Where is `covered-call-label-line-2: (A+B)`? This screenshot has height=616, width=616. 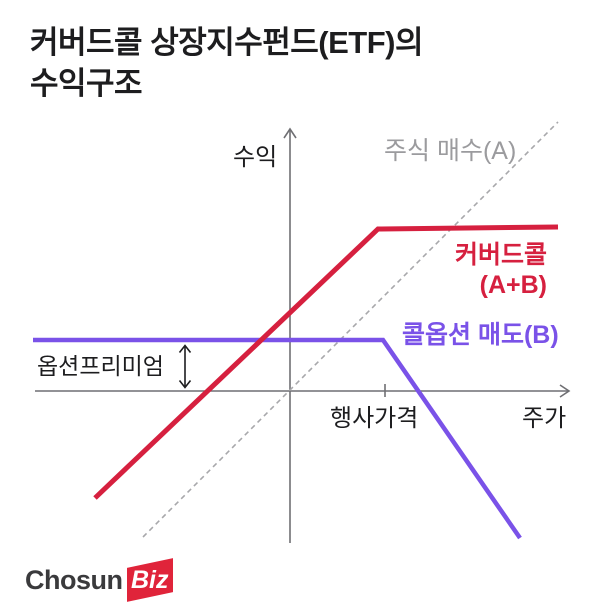
covered-call-label-line-2: (A+B) is located at coordinates (513, 285).